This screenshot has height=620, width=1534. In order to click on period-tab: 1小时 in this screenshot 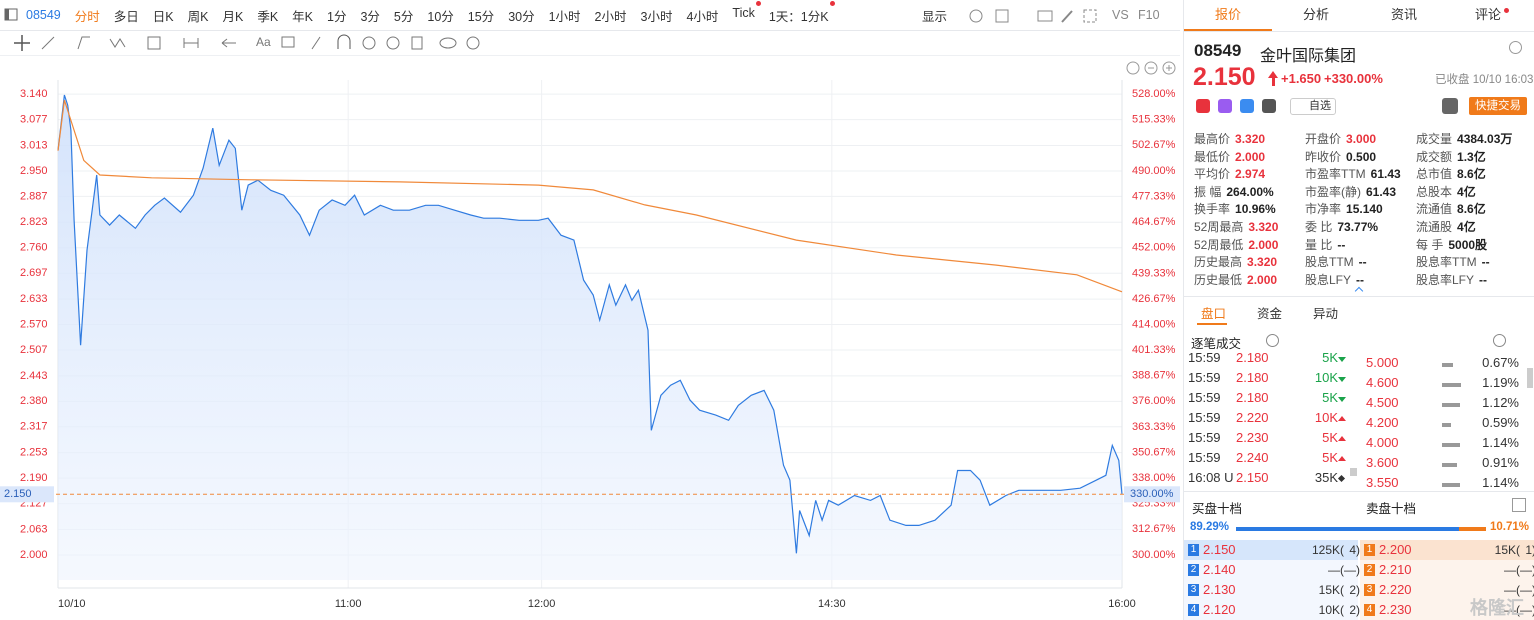, I will do `click(564, 16)`.